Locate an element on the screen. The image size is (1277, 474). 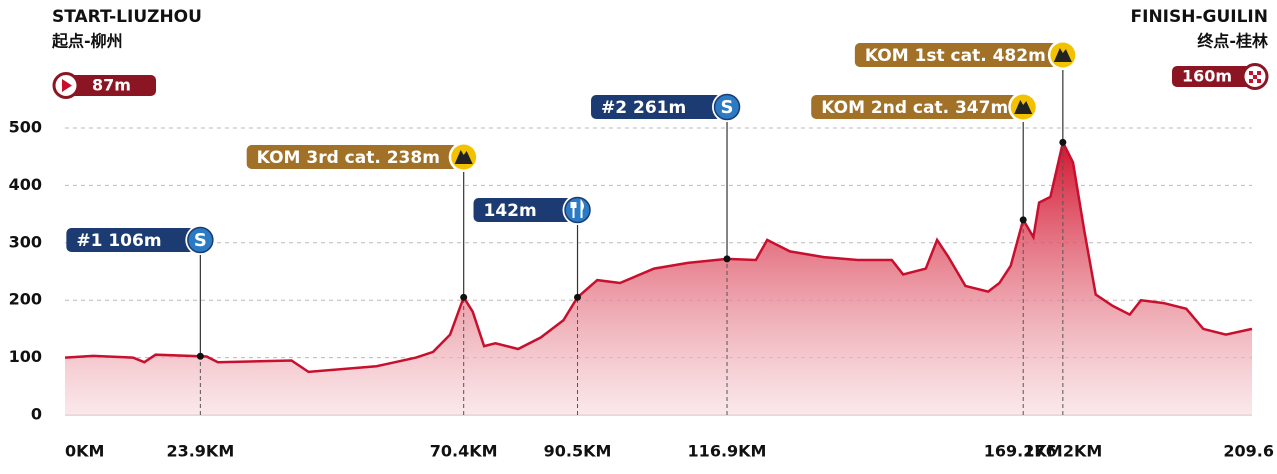
start-badge is located at coordinates (108, 85).